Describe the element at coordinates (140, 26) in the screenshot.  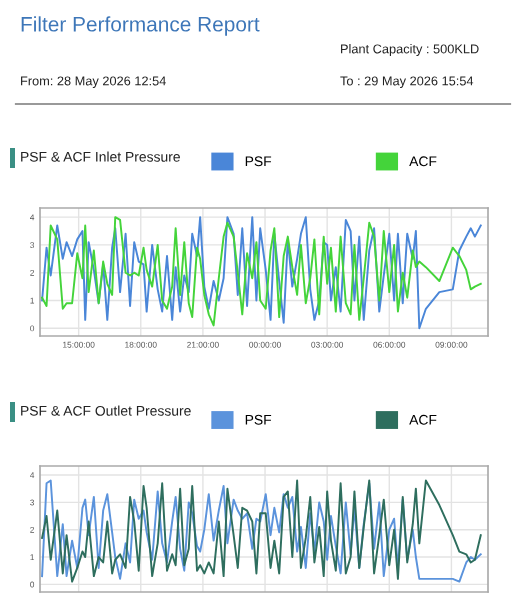
I see `chart-title: Filter Performance Report` at that location.